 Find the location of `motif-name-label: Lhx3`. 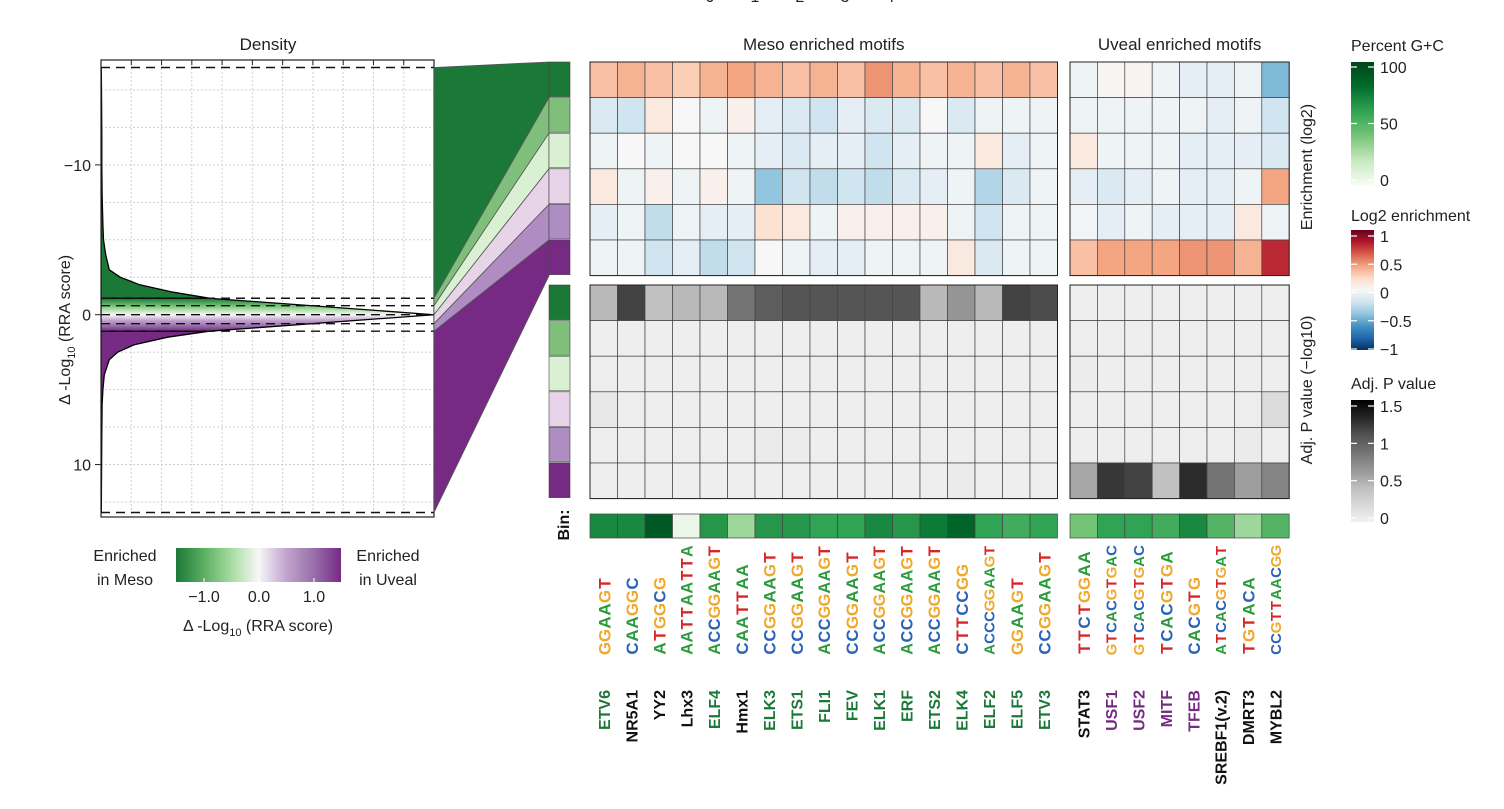

motif-name-label: Lhx3 is located at coordinates (687, 708).